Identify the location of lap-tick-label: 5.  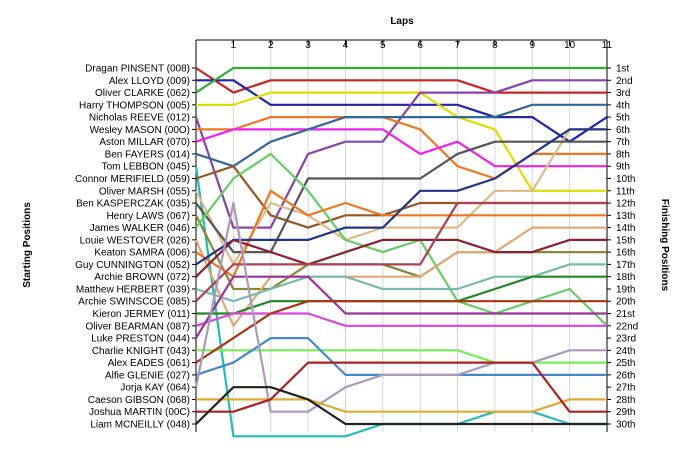
(383, 45).